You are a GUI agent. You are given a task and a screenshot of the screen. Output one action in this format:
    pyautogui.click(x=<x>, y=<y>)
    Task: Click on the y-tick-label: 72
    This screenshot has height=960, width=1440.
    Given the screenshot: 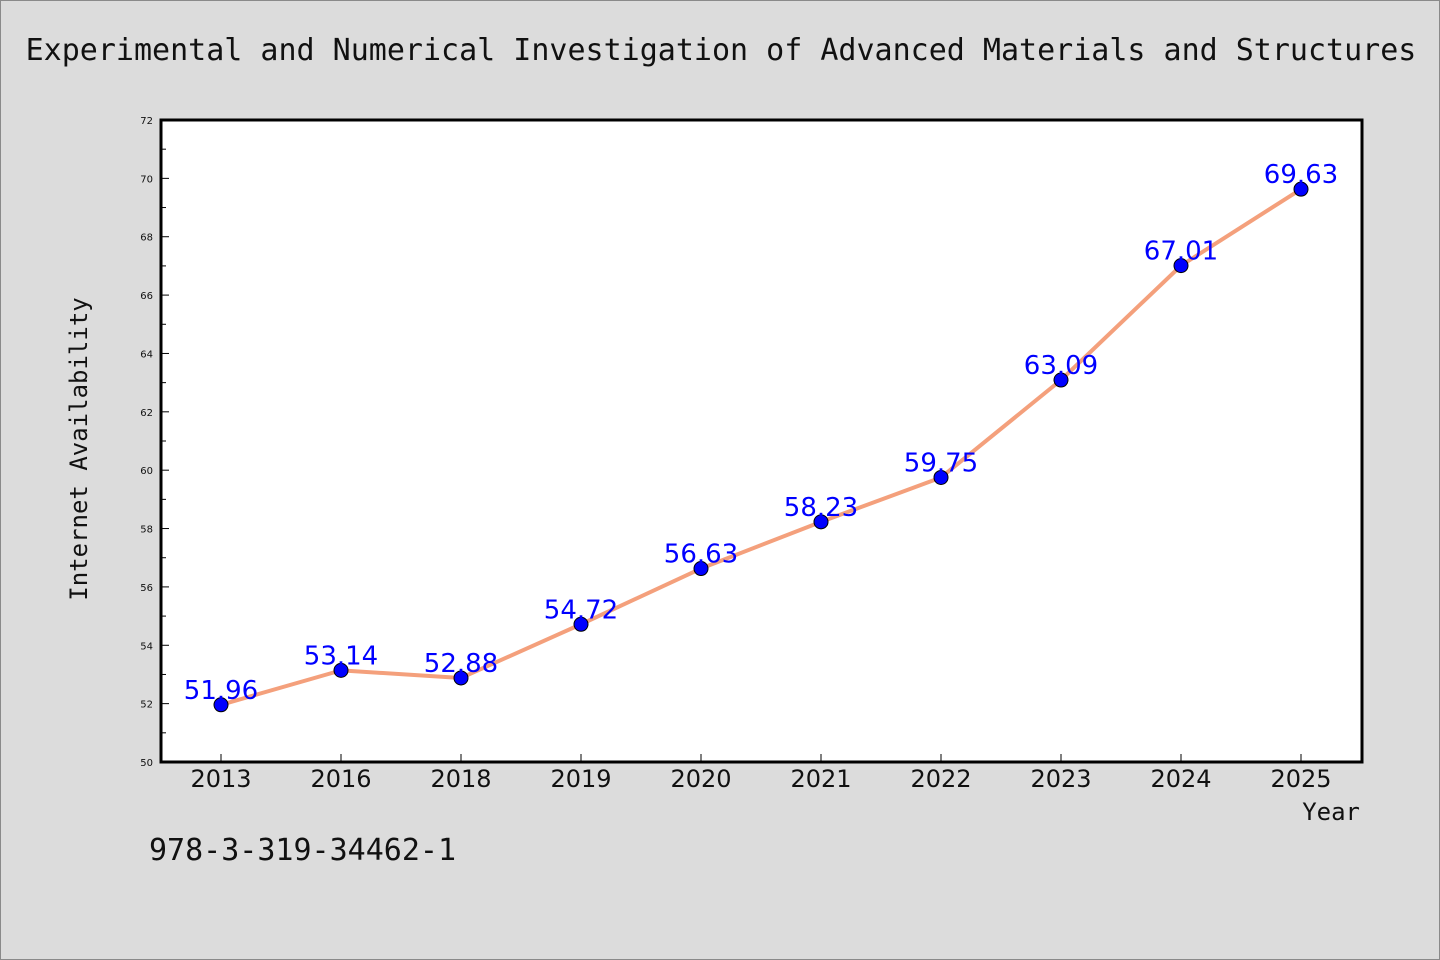 What is the action you would take?
    pyautogui.click(x=146, y=121)
    